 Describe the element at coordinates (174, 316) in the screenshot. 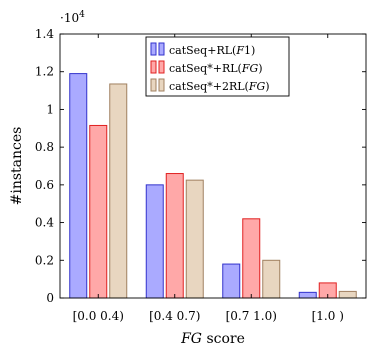

I see `x-tick-label: [0.4 0.7)` at that location.